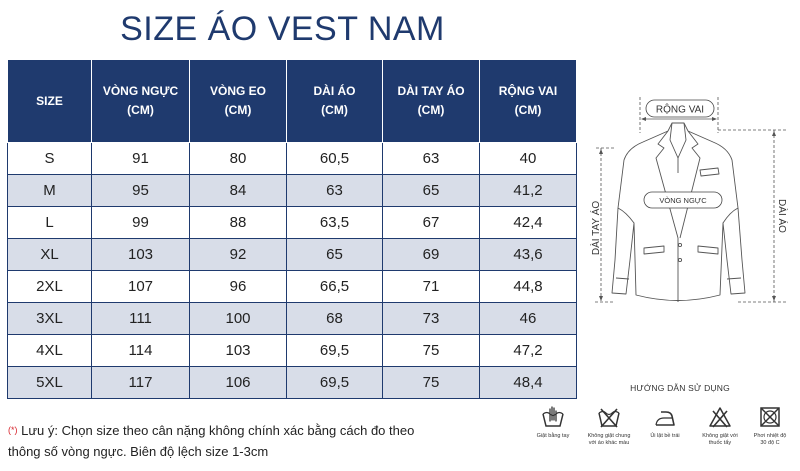 The height and width of the screenshot is (471, 800). I want to click on table-row: M 95 84 63 65 41,2, so click(292, 190).